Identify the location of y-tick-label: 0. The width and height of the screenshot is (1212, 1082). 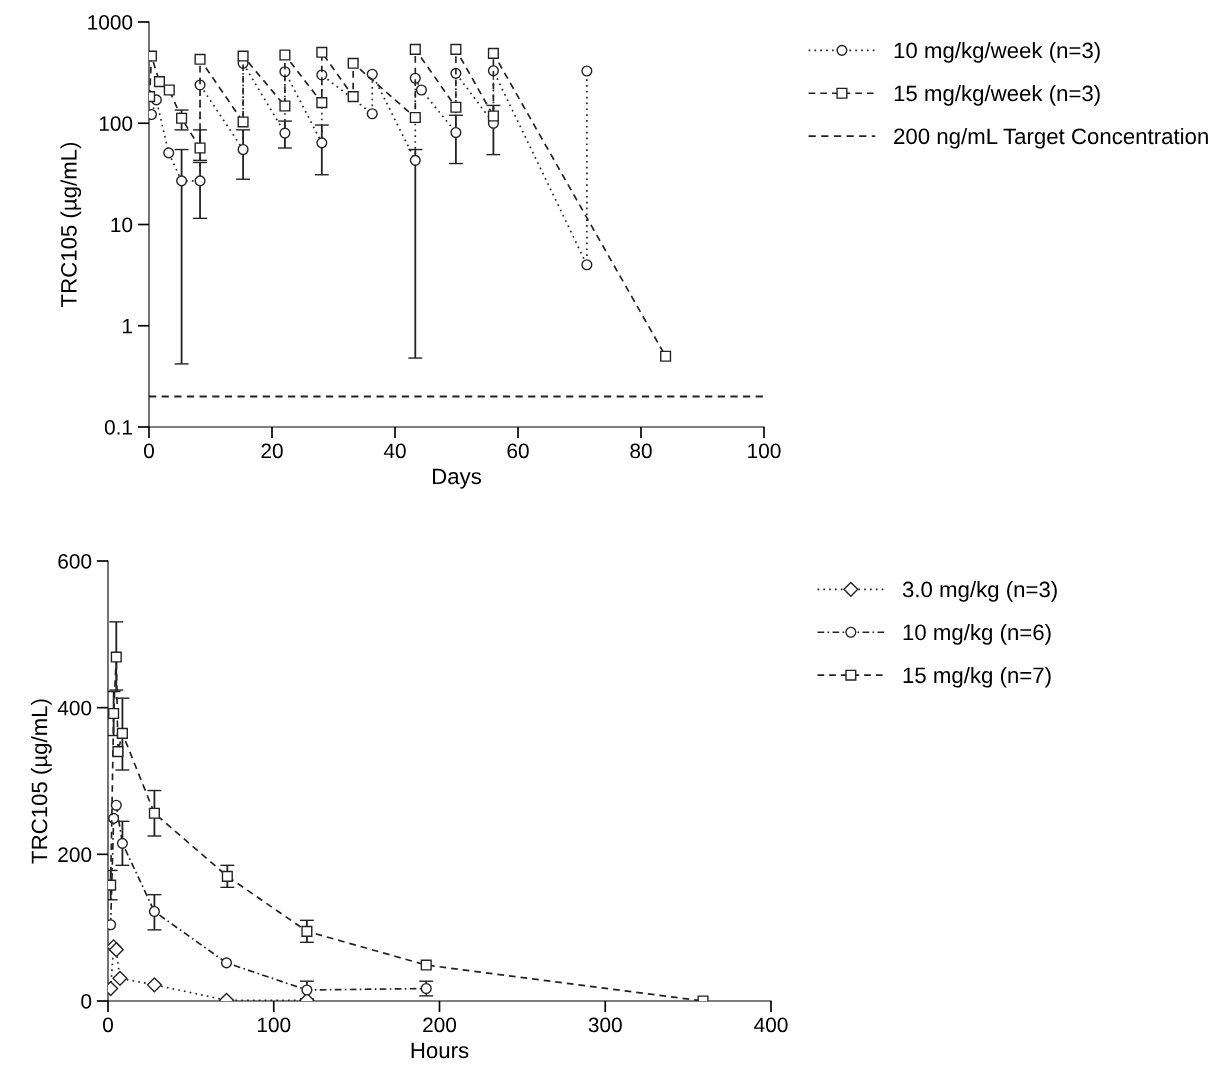
(86, 1001).